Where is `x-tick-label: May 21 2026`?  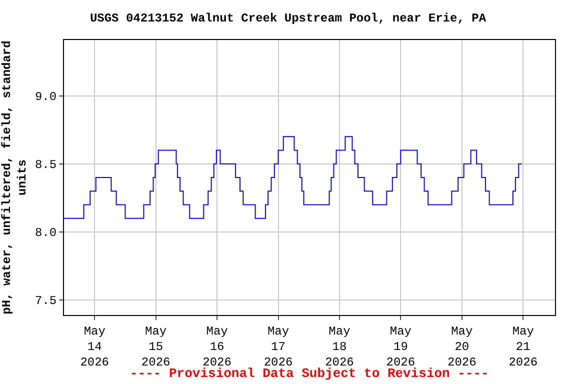
x-tick-label: May 21 2026 is located at coordinates (523, 347).